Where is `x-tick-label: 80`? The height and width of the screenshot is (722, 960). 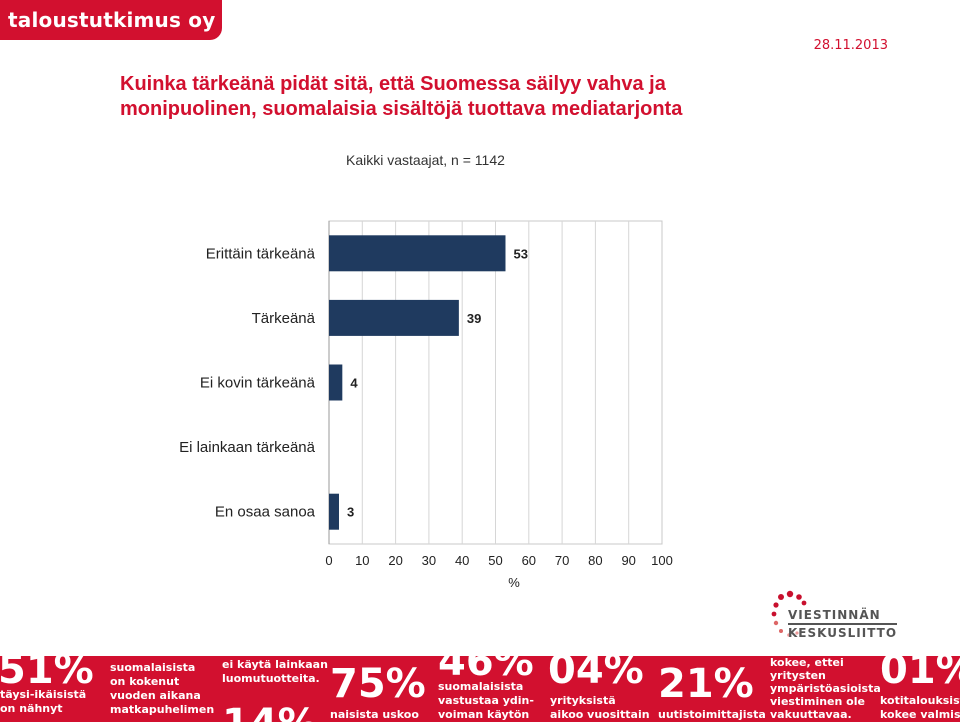 x-tick-label: 80 is located at coordinates (595, 560).